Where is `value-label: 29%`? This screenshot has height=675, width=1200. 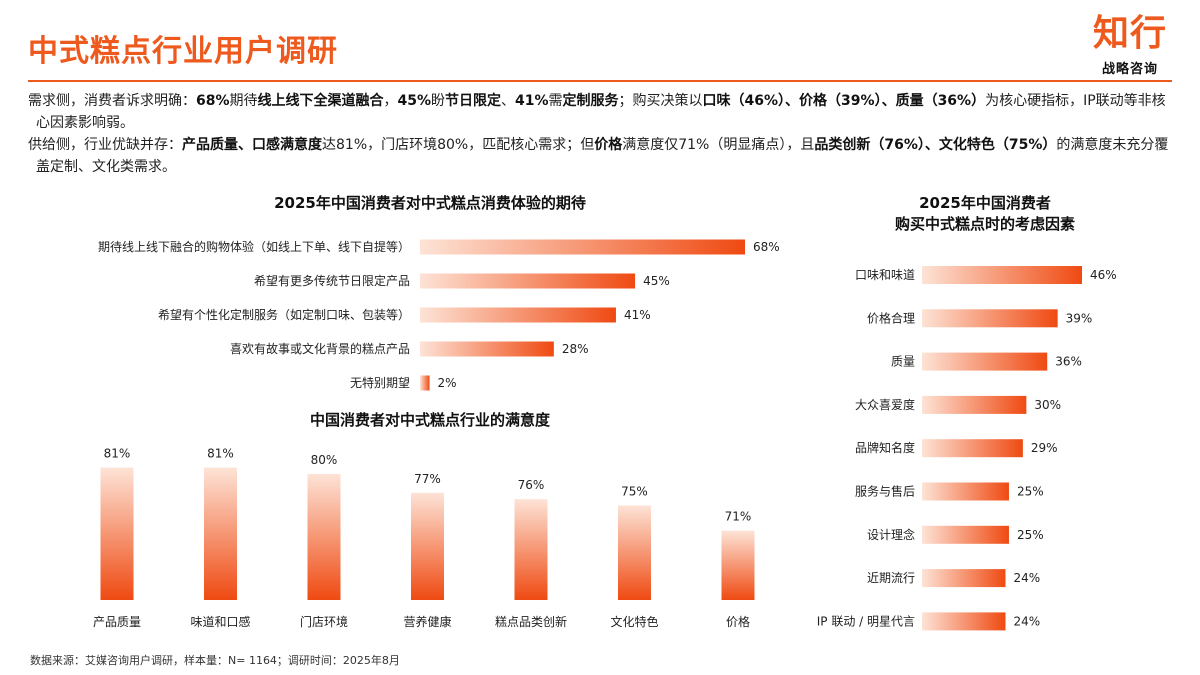
value-label: 29% is located at coordinates (1044, 448).